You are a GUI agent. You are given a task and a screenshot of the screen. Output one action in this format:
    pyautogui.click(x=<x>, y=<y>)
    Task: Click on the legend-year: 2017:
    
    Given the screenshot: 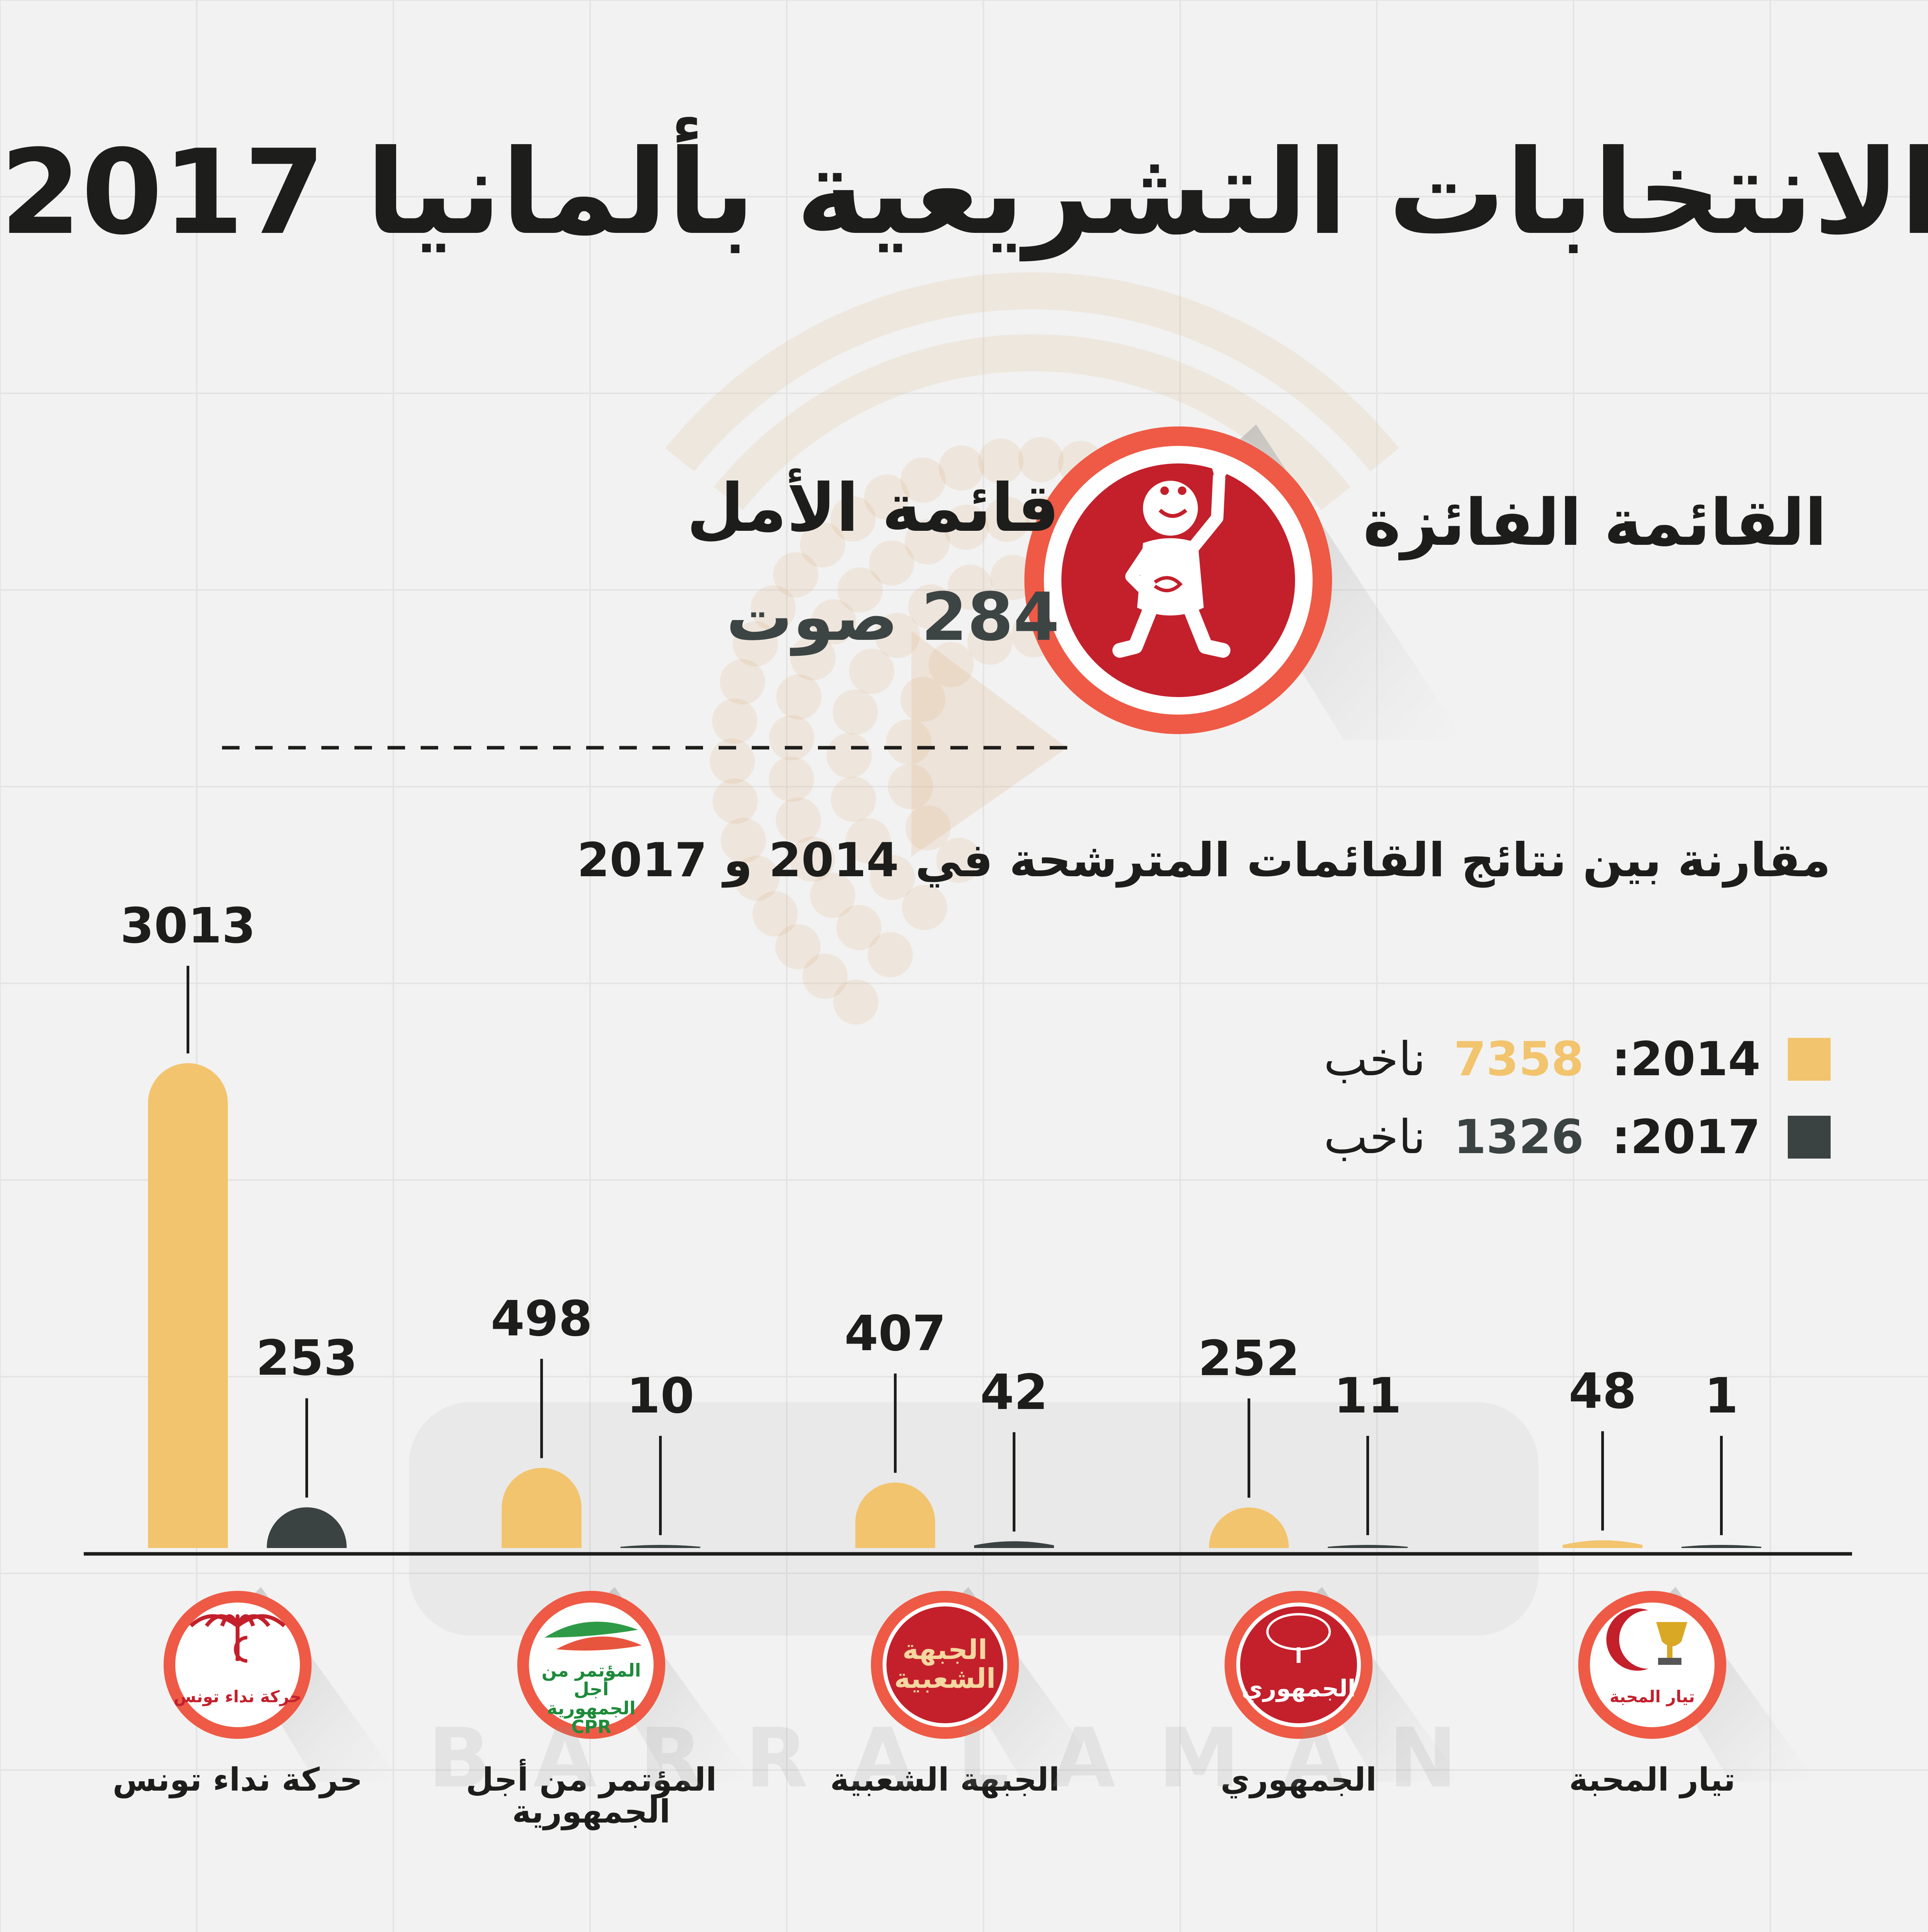 What is the action you would take?
    pyautogui.click(x=1687, y=1137)
    